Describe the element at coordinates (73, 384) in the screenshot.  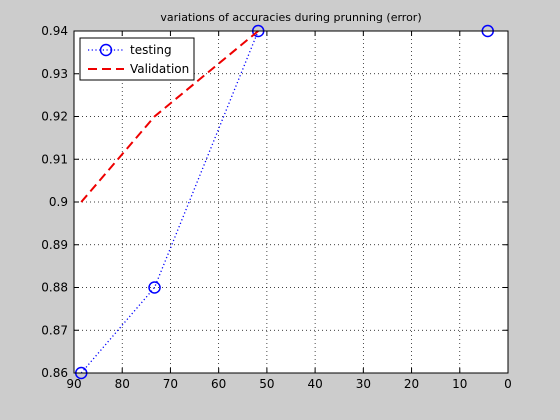
I see `x-tick-label: 90` at that location.